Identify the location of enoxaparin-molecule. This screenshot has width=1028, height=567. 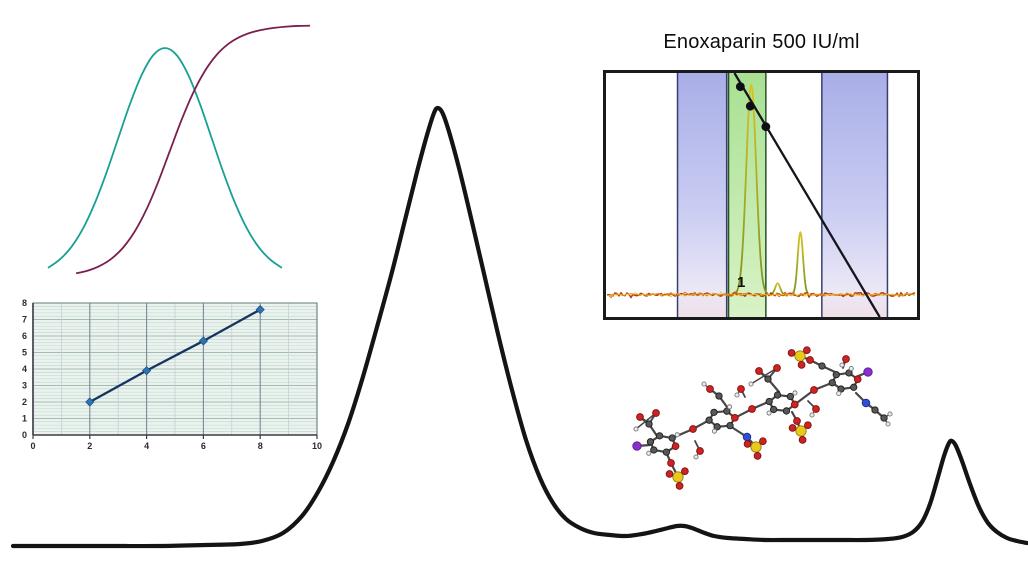
(762, 418).